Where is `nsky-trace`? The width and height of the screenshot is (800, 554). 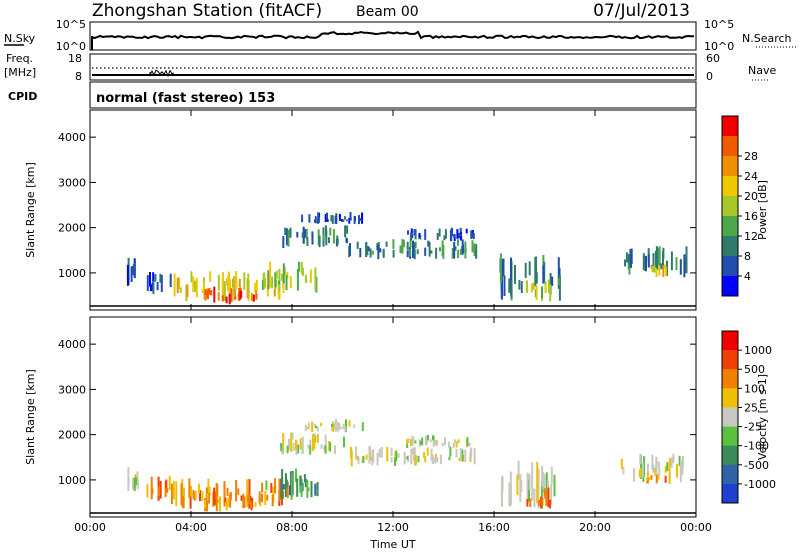
nsky-trace is located at coordinates (392, 35).